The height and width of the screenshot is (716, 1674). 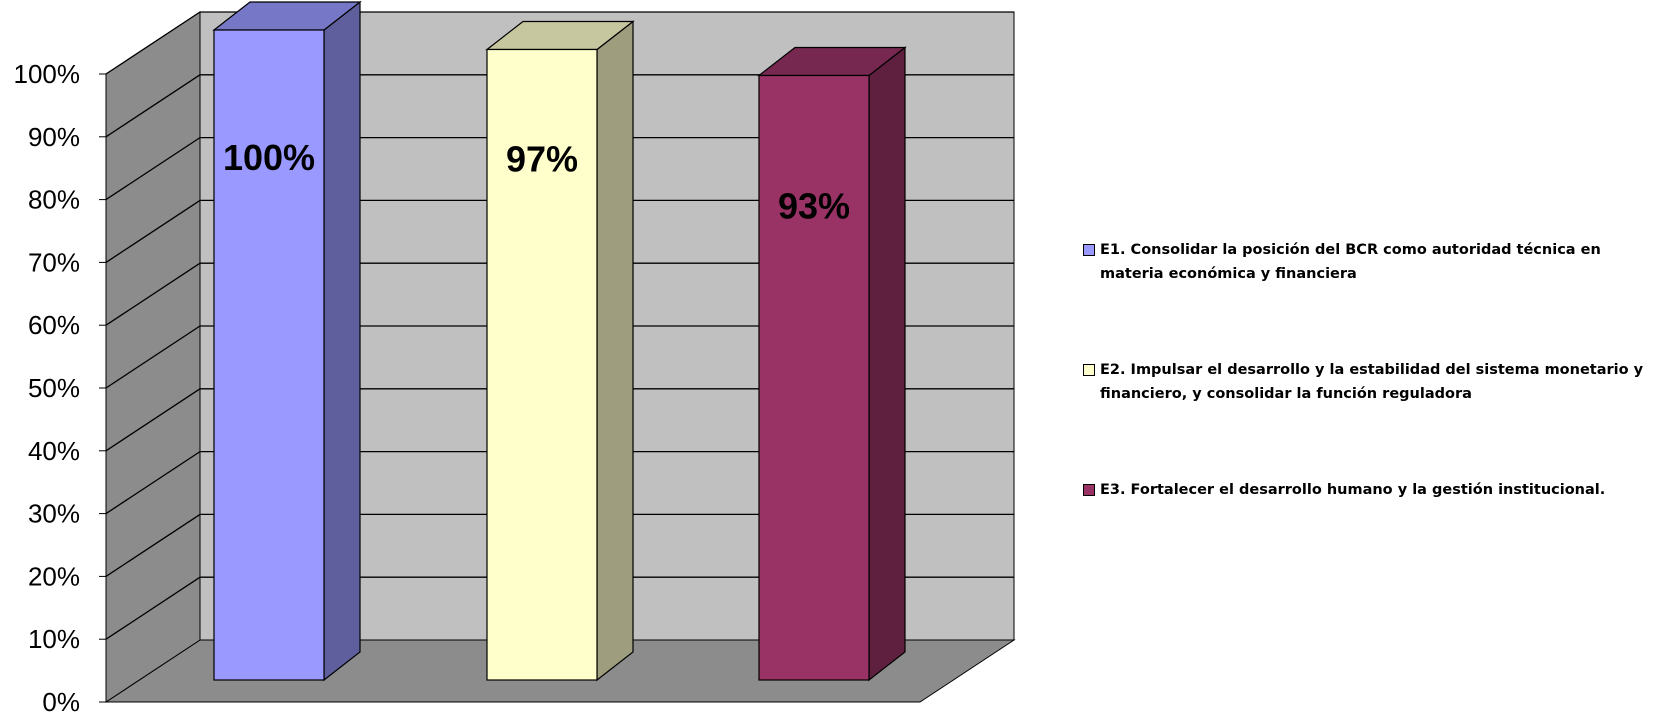 What do you see at coordinates (1089, 370) in the screenshot?
I see `legend-swatch-e2` at bounding box center [1089, 370].